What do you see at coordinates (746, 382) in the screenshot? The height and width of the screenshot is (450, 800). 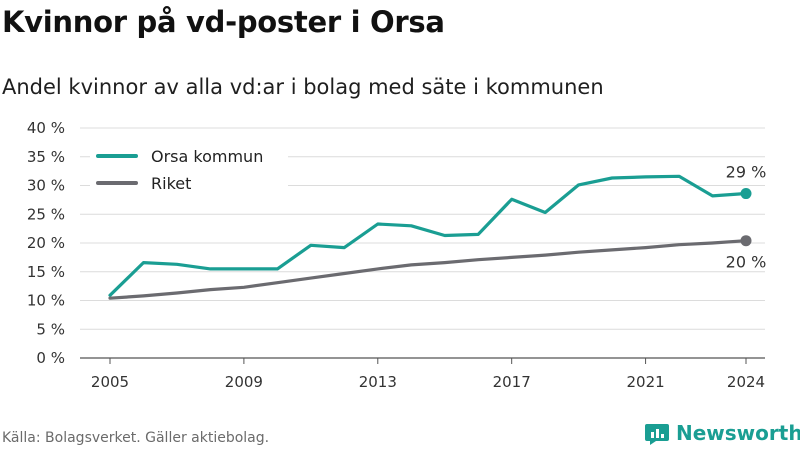 I see `x-tick-label: 2024` at bounding box center [746, 382].